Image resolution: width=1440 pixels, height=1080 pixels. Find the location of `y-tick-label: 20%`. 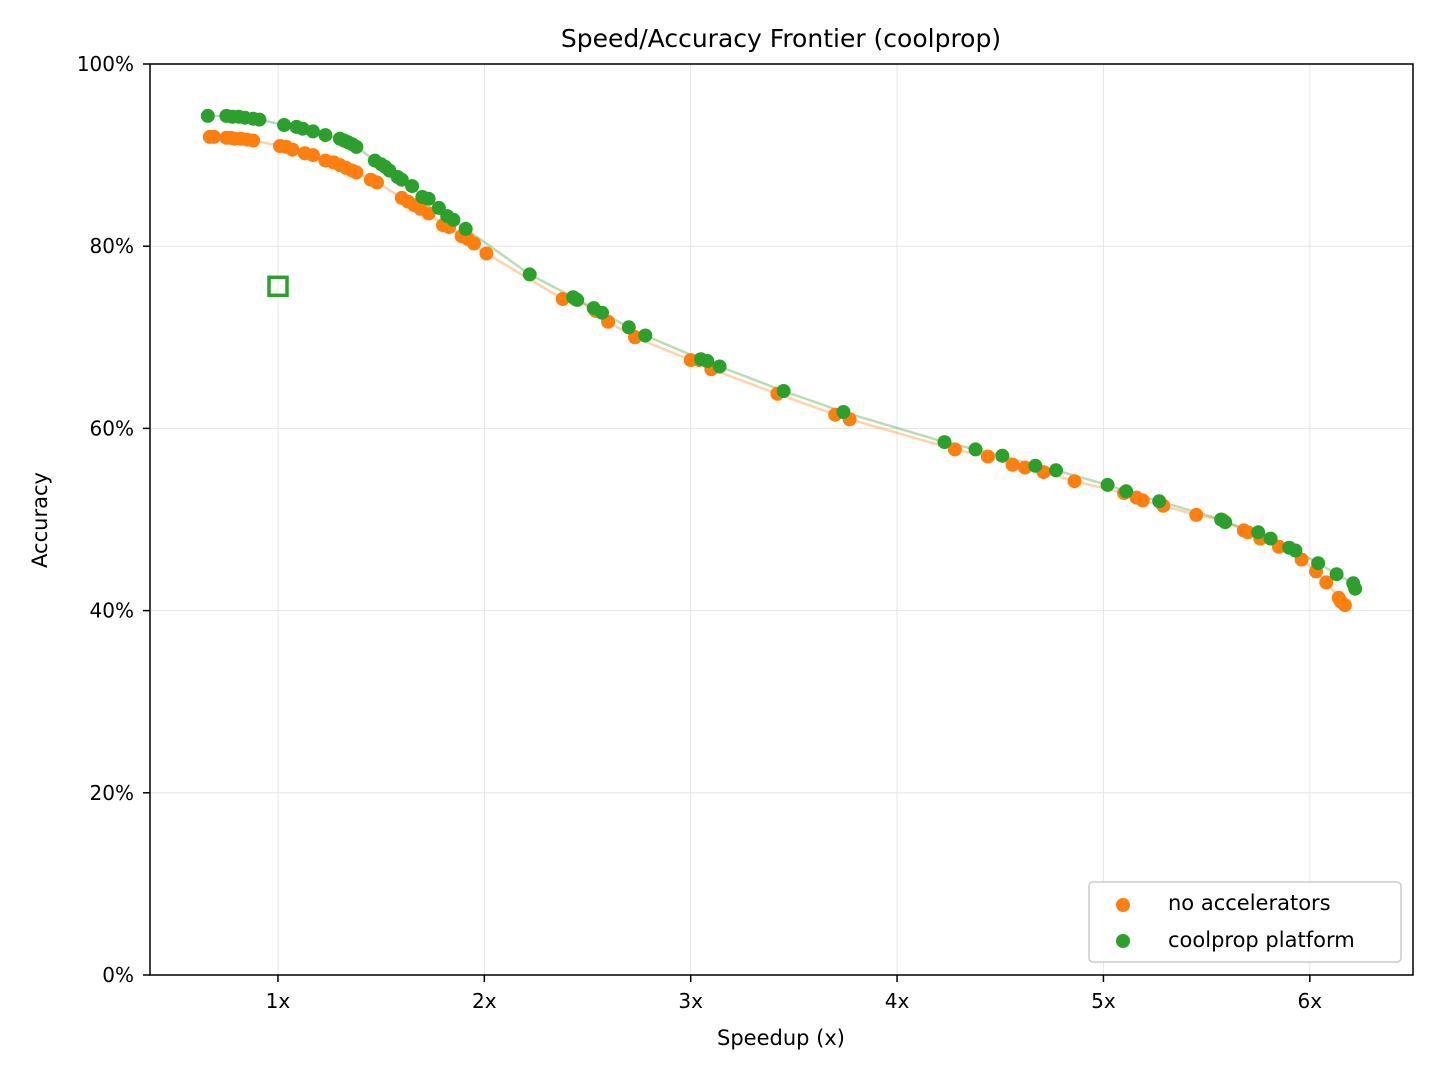

y-tick-label: 20% is located at coordinates (112, 793).